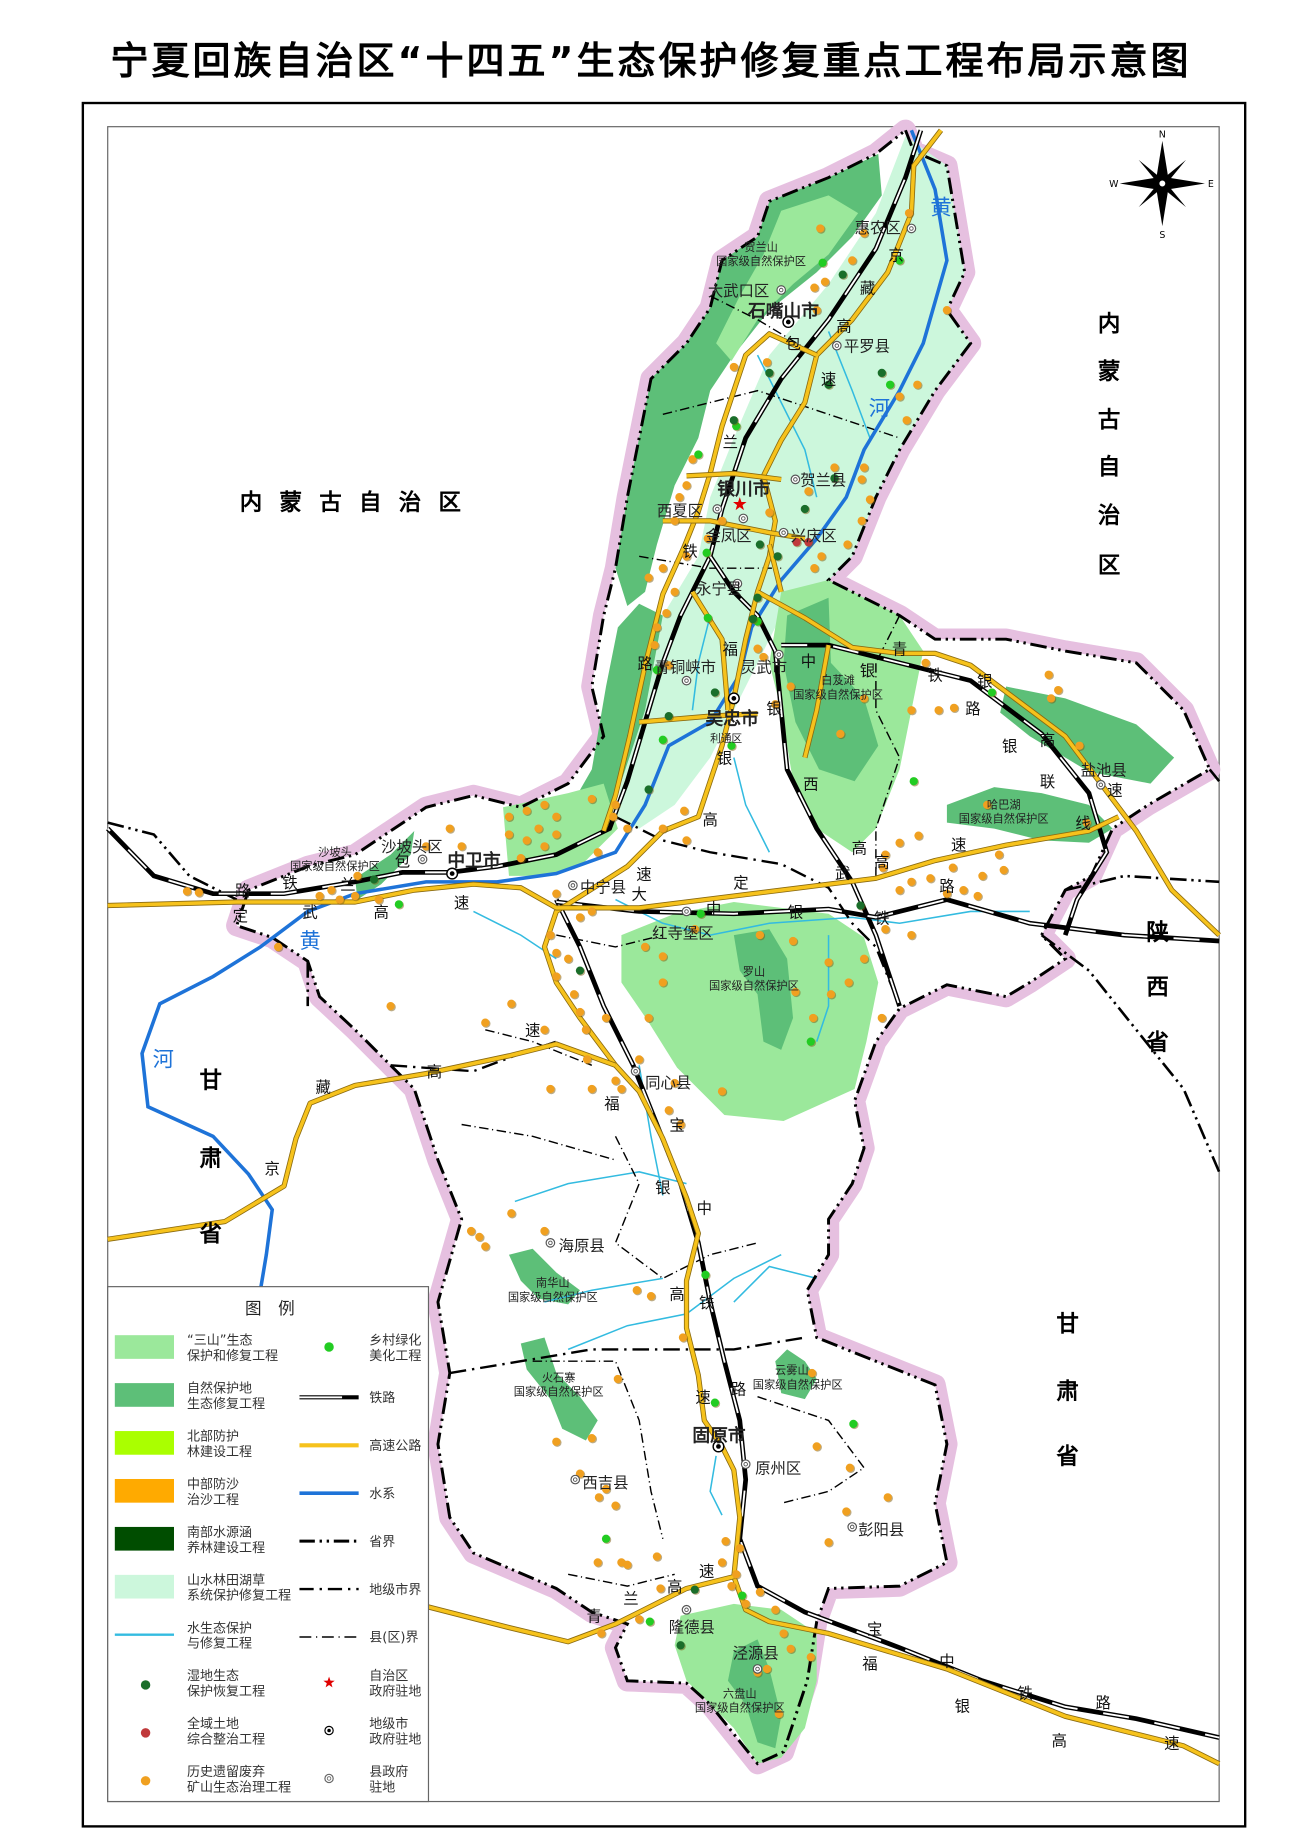 This screenshot has height=1843, width=1302. What do you see at coordinates (382, 1787) in the screenshot?
I see `legend-label: 驻地` at bounding box center [382, 1787].